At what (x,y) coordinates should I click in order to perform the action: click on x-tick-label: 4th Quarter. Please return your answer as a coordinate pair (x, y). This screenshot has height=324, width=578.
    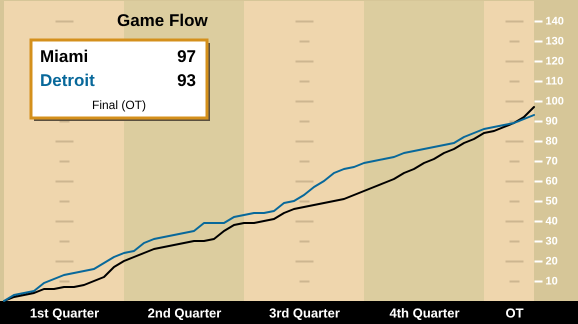
    Looking at the image, I should click on (424, 313).